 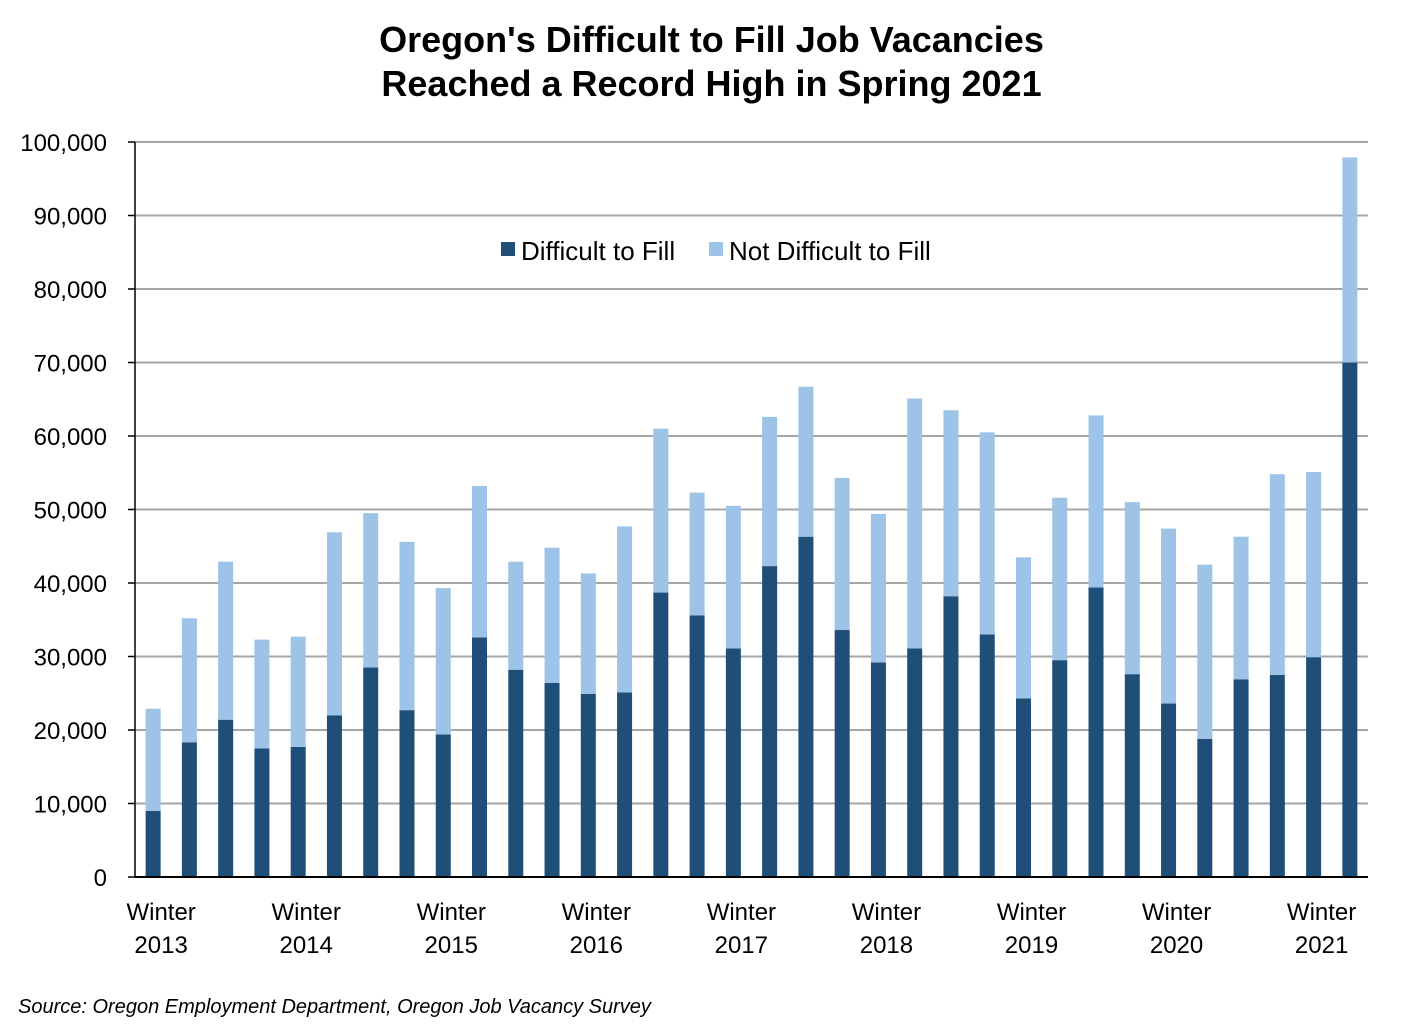 What do you see at coordinates (70, 584) in the screenshot?
I see `y-tick-label: 40,000` at bounding box center [70, 584].